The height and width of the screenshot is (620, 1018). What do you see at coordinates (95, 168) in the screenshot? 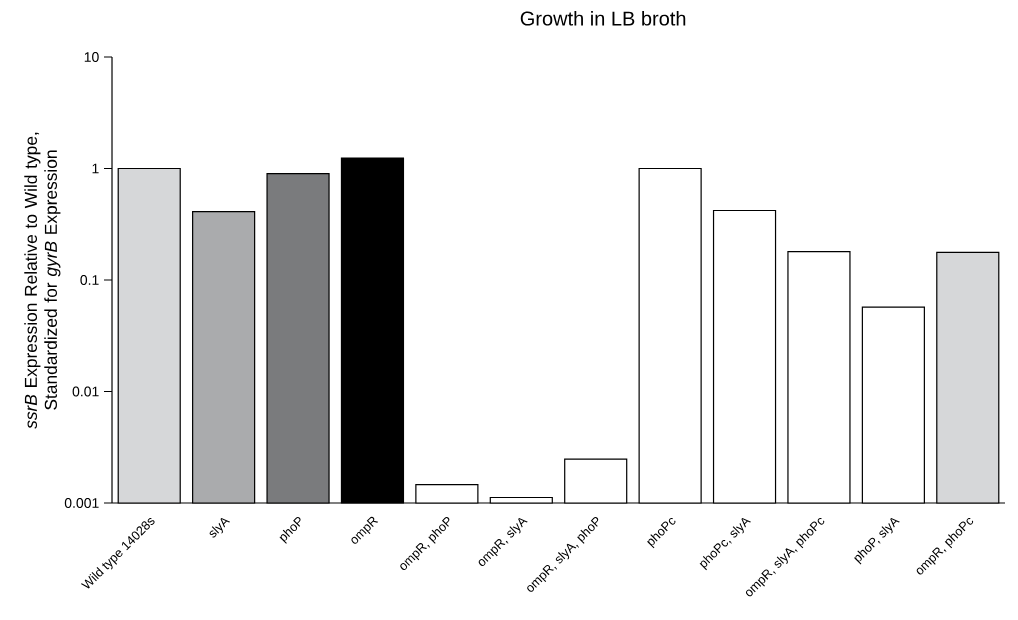
I see `y-tick-label: 1` at bounding box center [95, 168].